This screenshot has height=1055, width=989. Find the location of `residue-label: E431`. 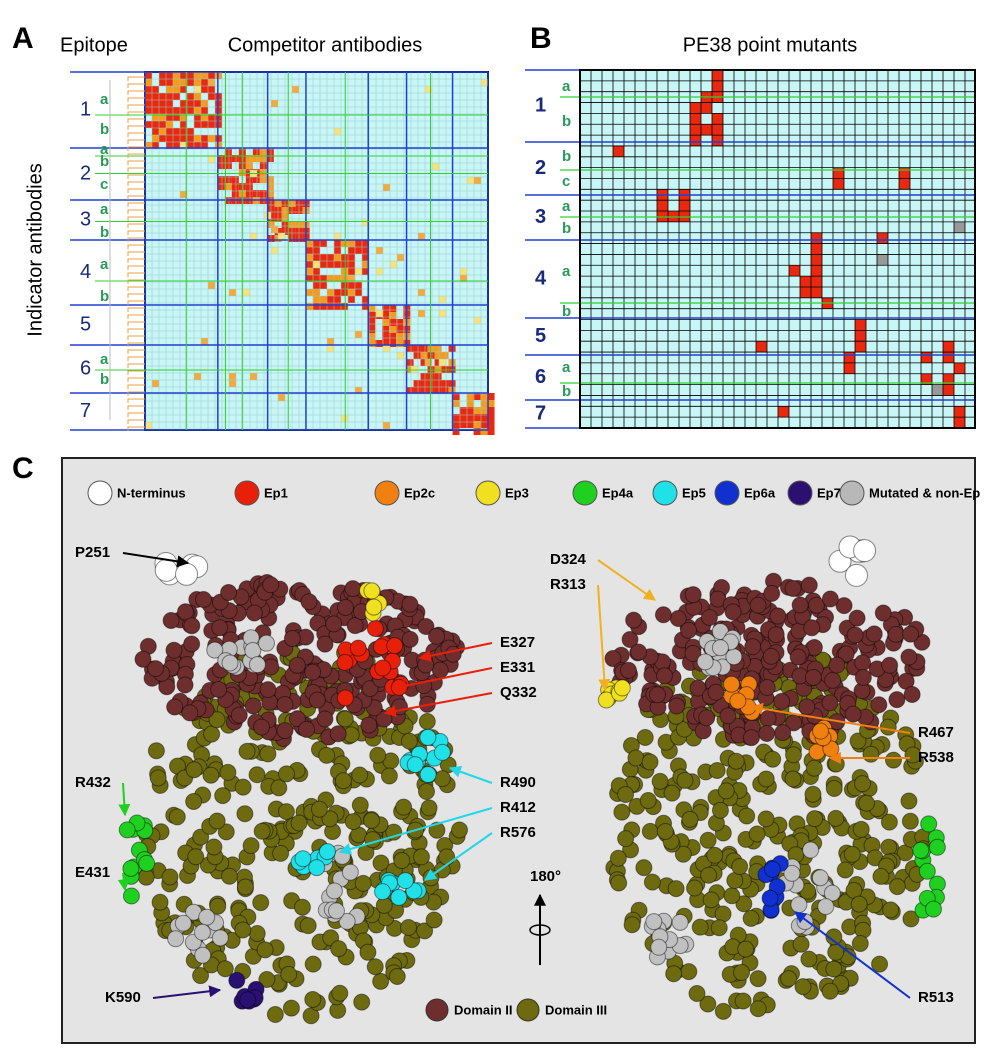

residue-label: E431 is located at coordinates (92, 872).